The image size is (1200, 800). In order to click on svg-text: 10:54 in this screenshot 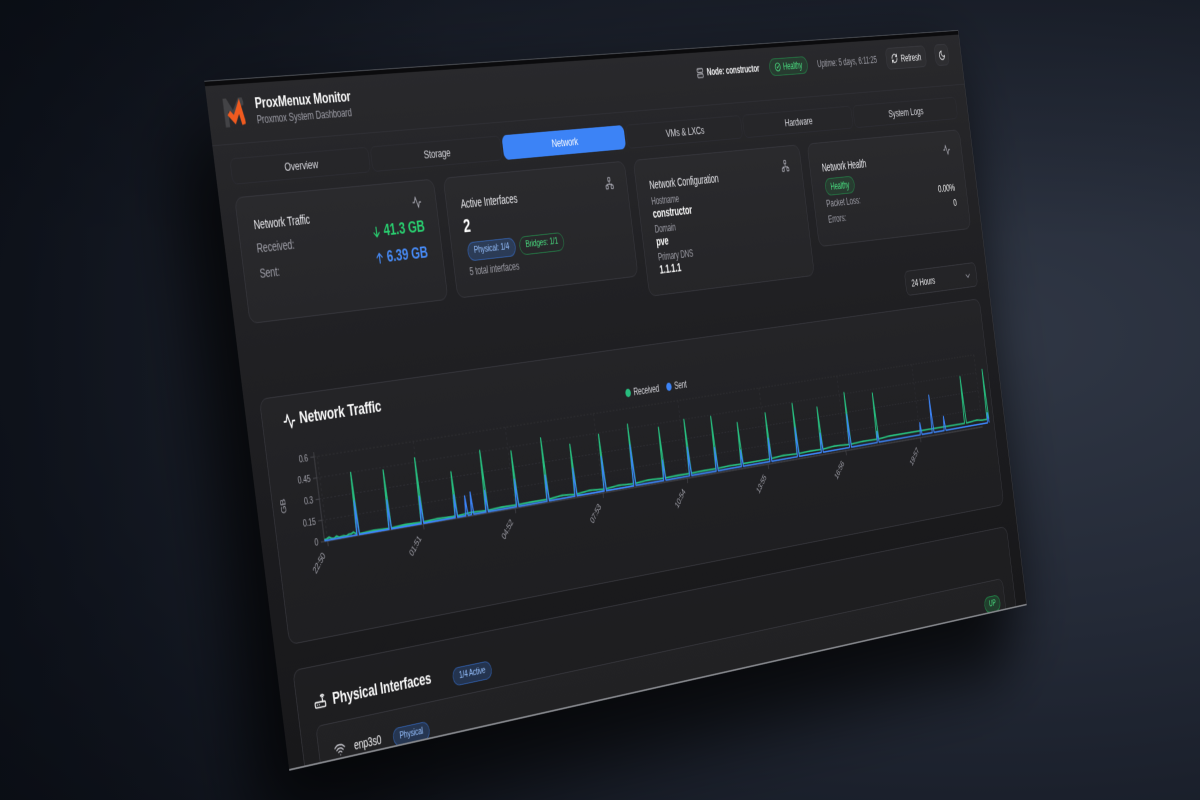, I will do `click(679, 499)`.